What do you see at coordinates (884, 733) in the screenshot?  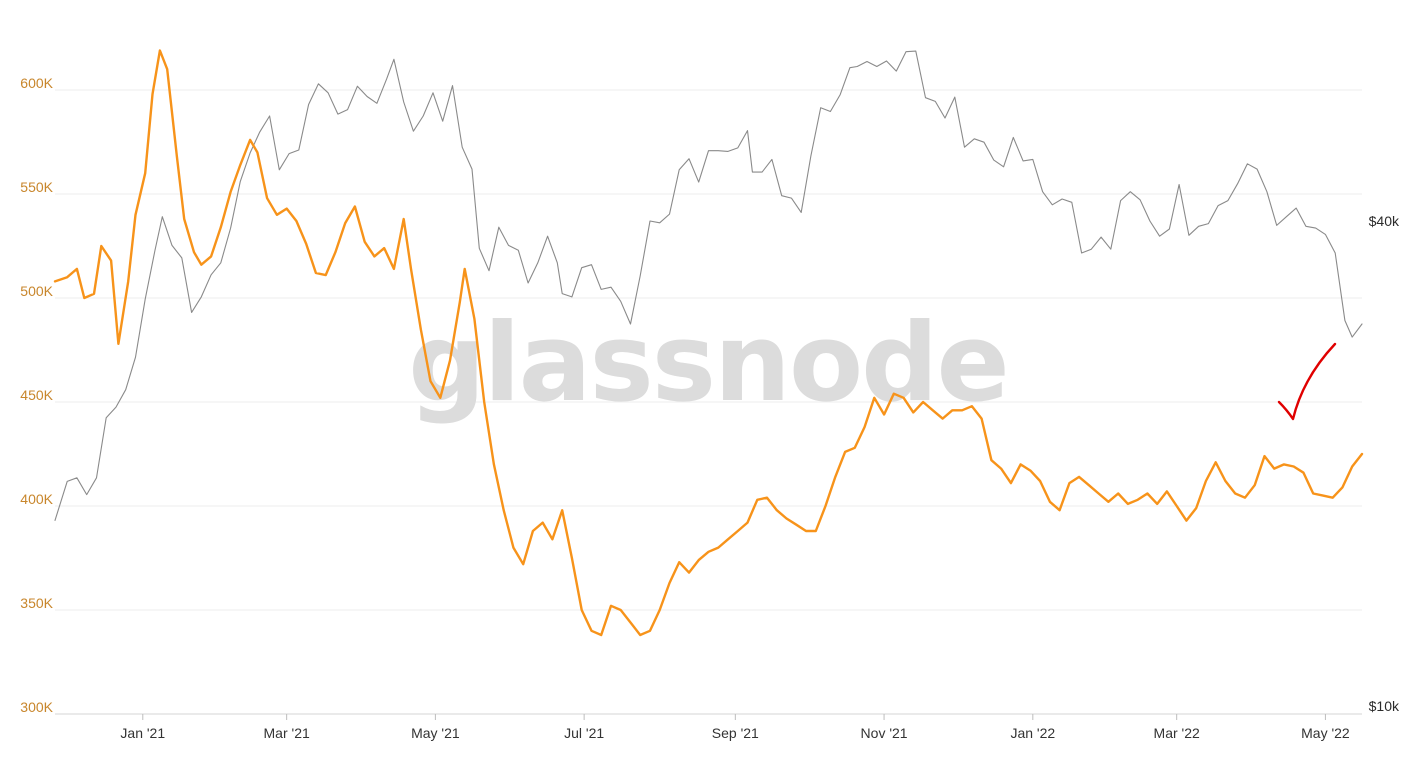 I see `x-axis-tick-label: Nov '21` at bounding box center [884, 733].